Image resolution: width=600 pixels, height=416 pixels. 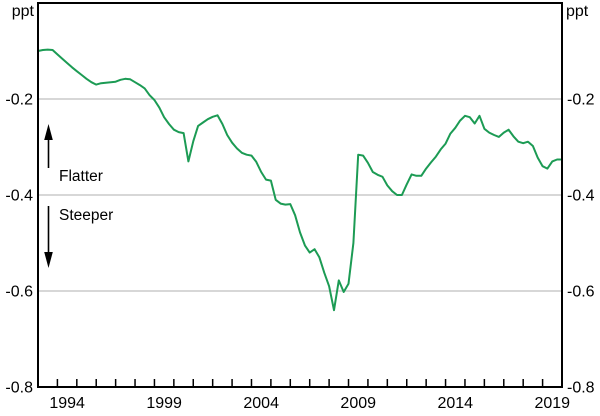 What do you see at coordinates (48, 237) in the screenshot?
I see `arrow-down-icon` at bounding box center [48, 237].